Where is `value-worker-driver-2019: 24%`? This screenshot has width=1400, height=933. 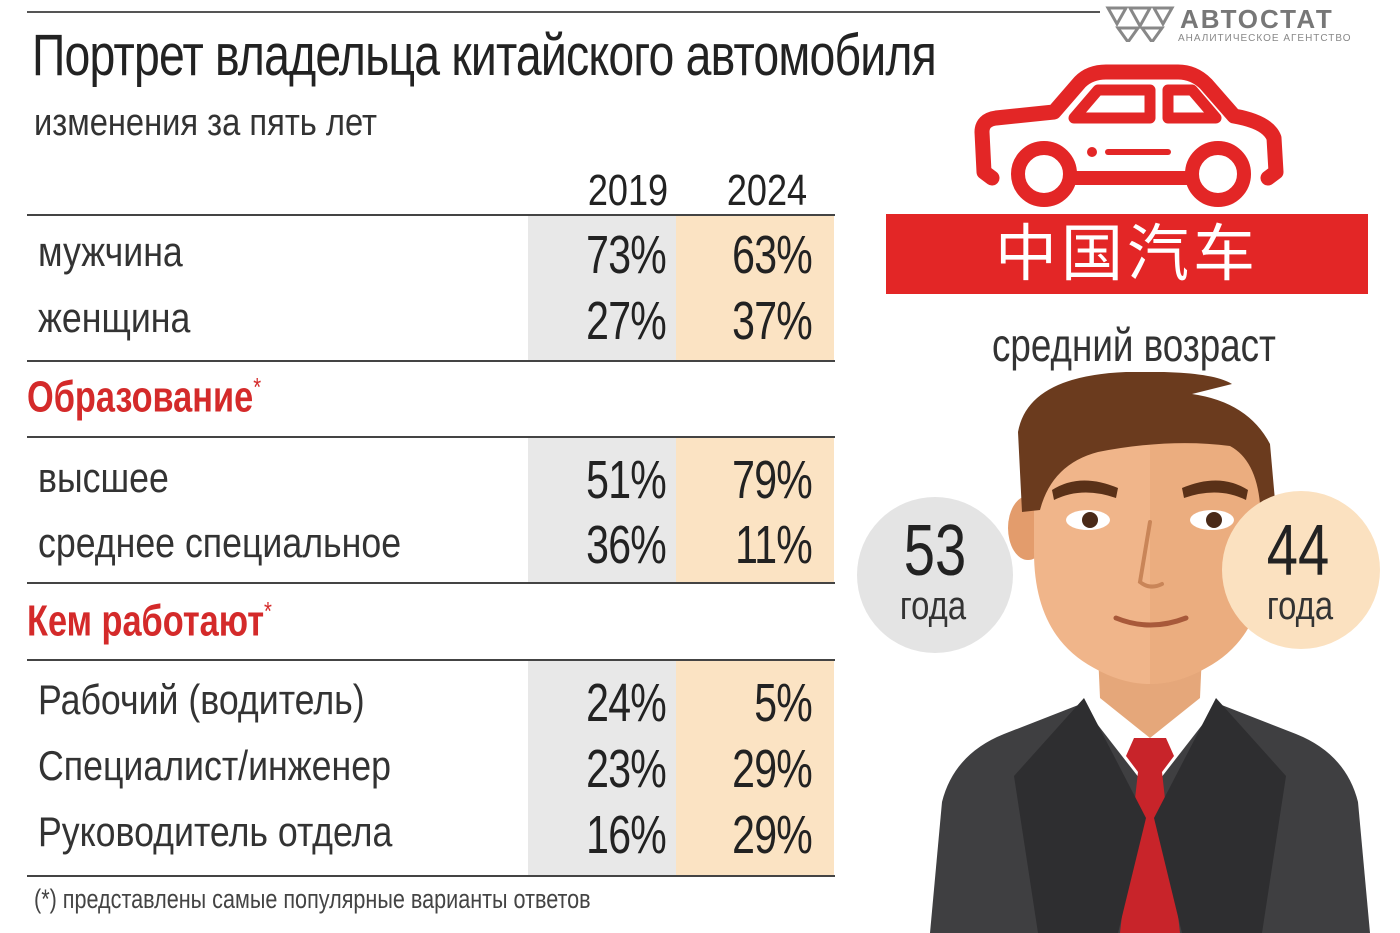 value-worker-driver-2019: 24% is located at coordinates (626, 703).